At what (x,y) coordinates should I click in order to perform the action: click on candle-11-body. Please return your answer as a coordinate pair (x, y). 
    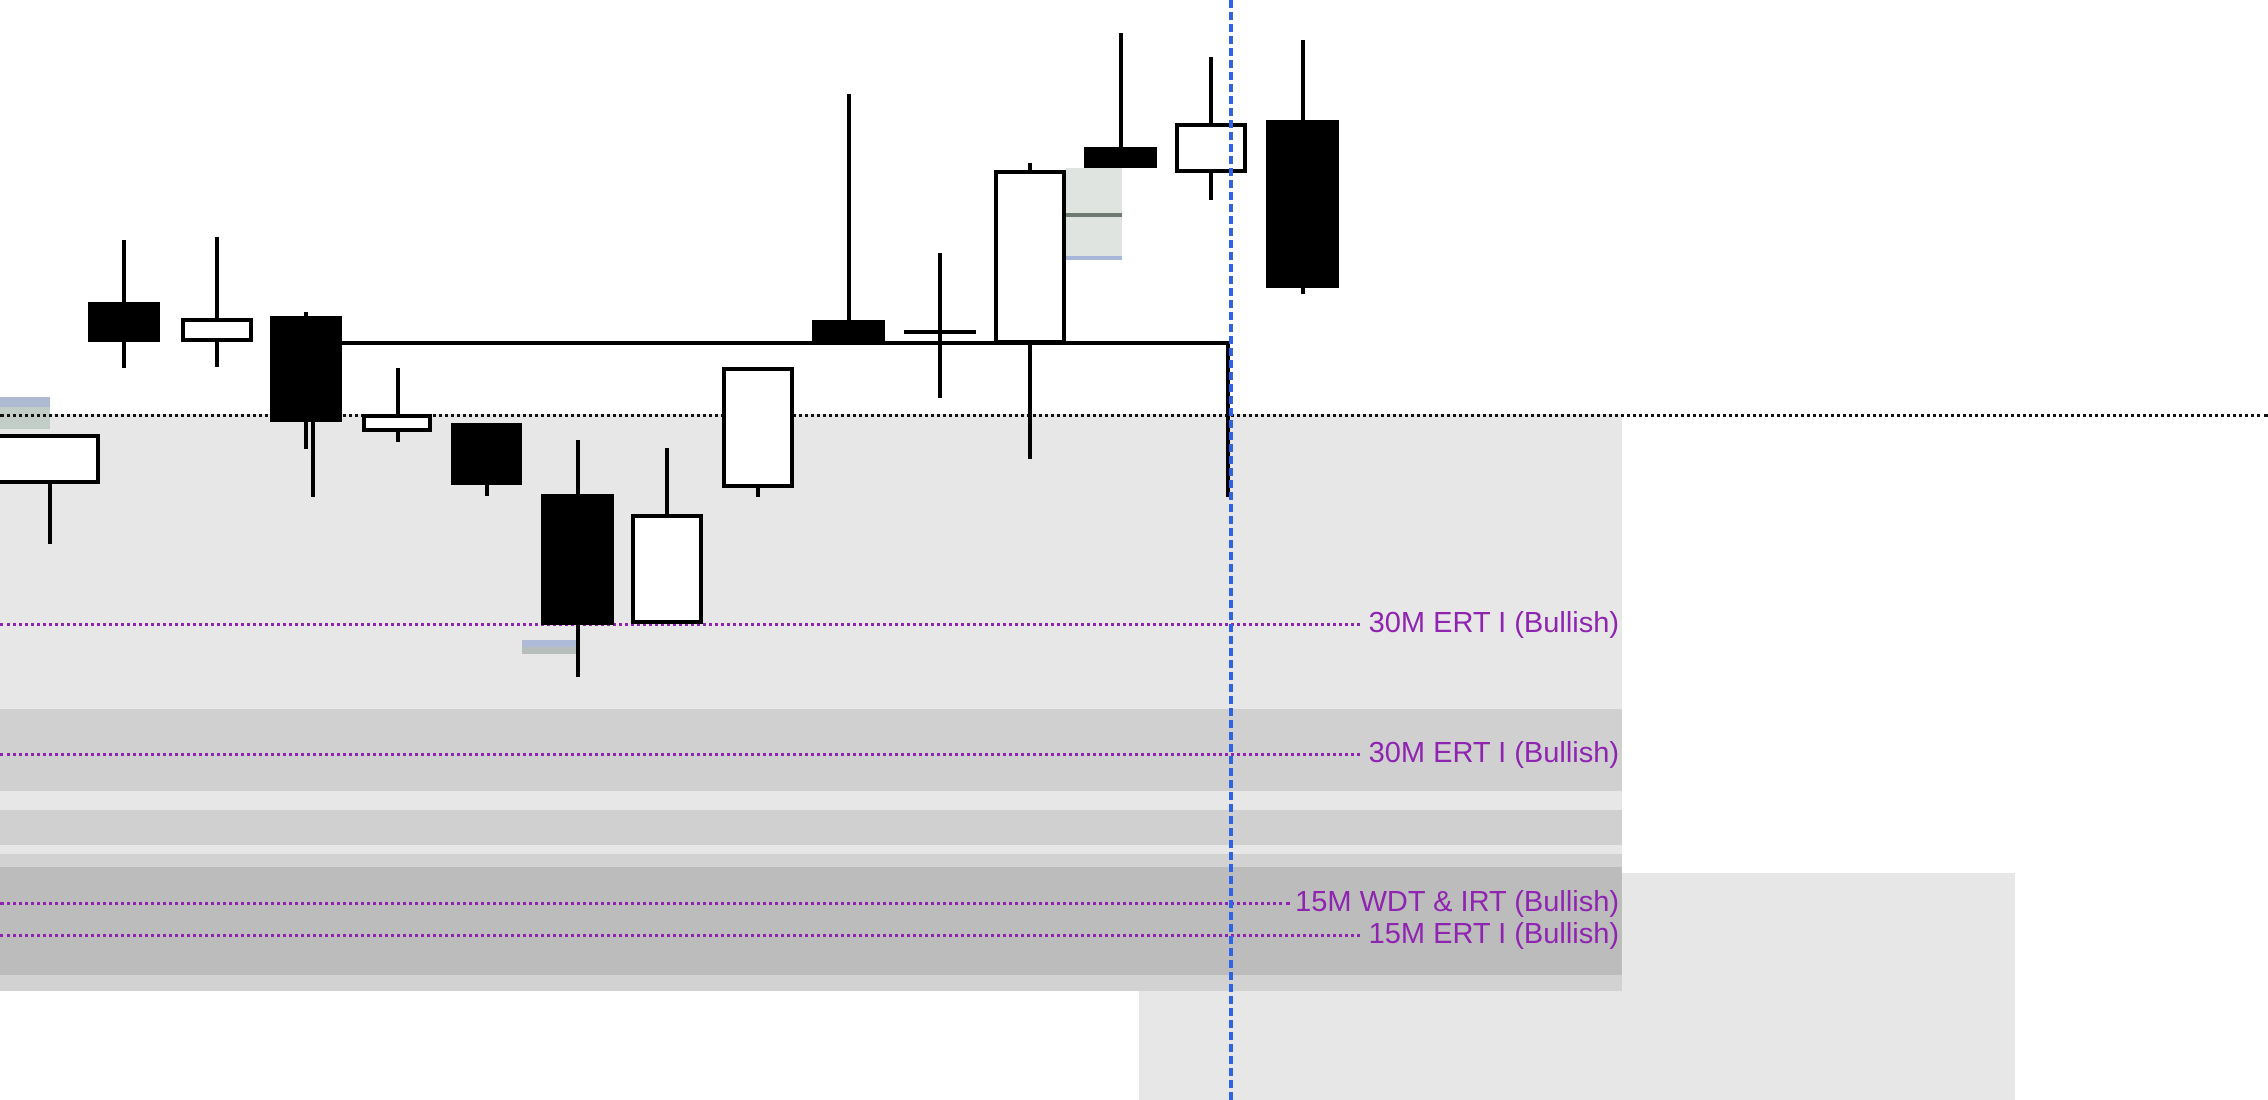
    Looking at the image, I should click on (1030, 257).